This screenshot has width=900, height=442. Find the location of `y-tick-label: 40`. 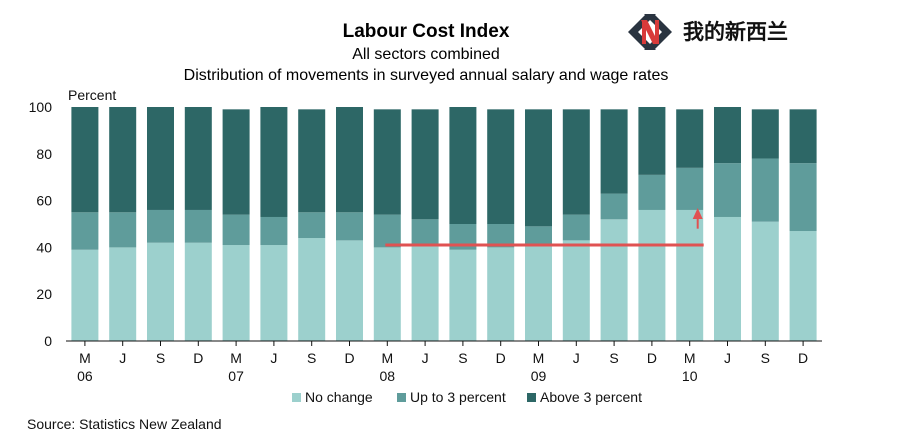

y-tick-label: 40 is located at coordinates (44, 247).